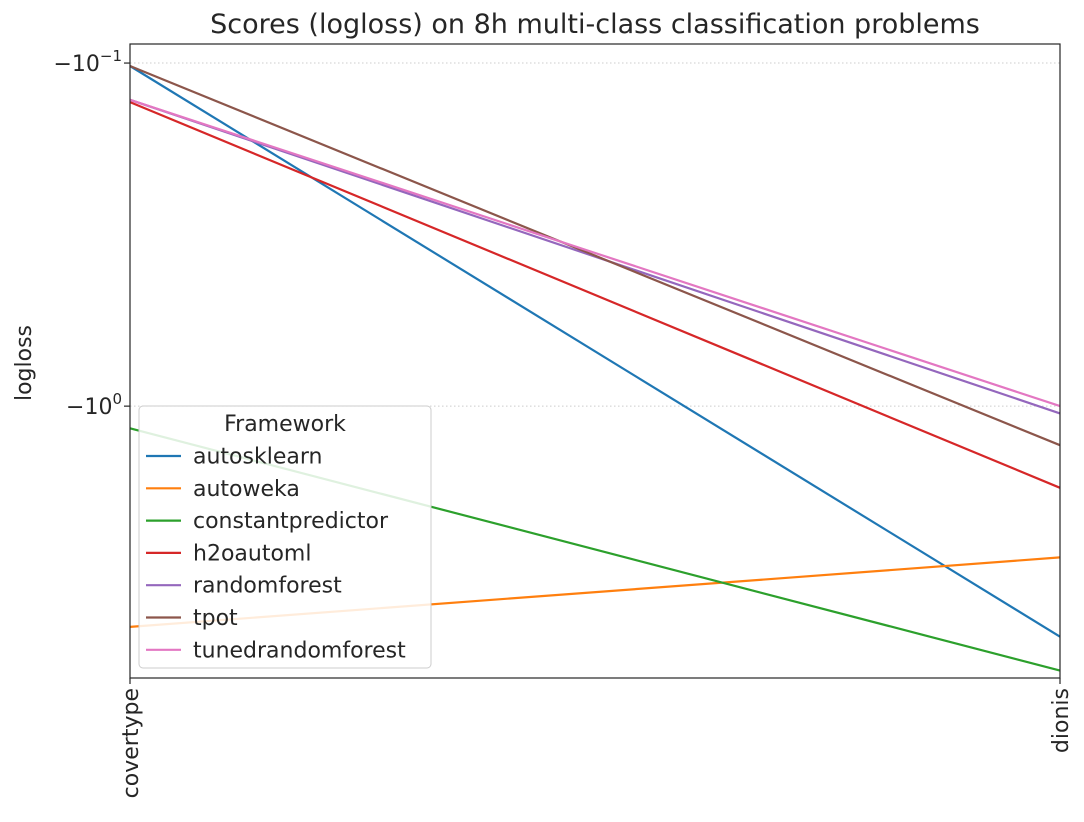 The image size is (1084, 822). I want to click on legend-label-autosklearn: autosklearn, so click(257, 457).